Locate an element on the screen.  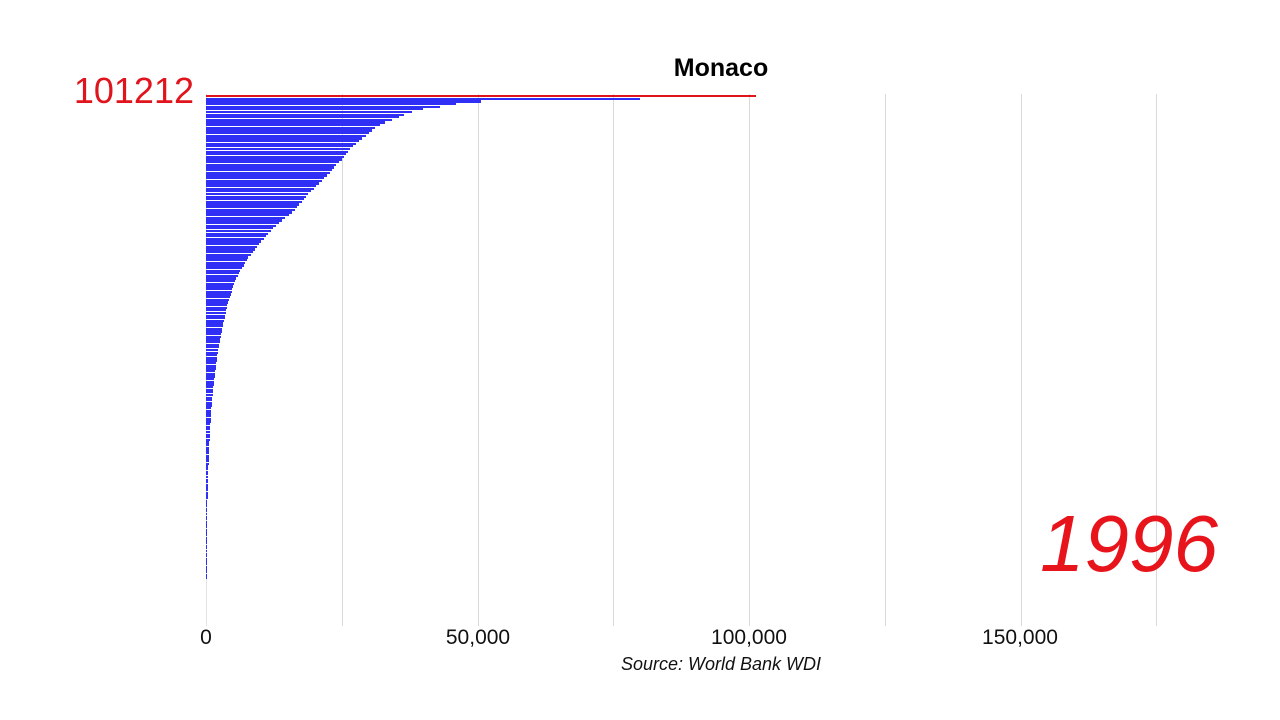
source-caption: Source: World Bank WDI is located at coordinates (721, 664).